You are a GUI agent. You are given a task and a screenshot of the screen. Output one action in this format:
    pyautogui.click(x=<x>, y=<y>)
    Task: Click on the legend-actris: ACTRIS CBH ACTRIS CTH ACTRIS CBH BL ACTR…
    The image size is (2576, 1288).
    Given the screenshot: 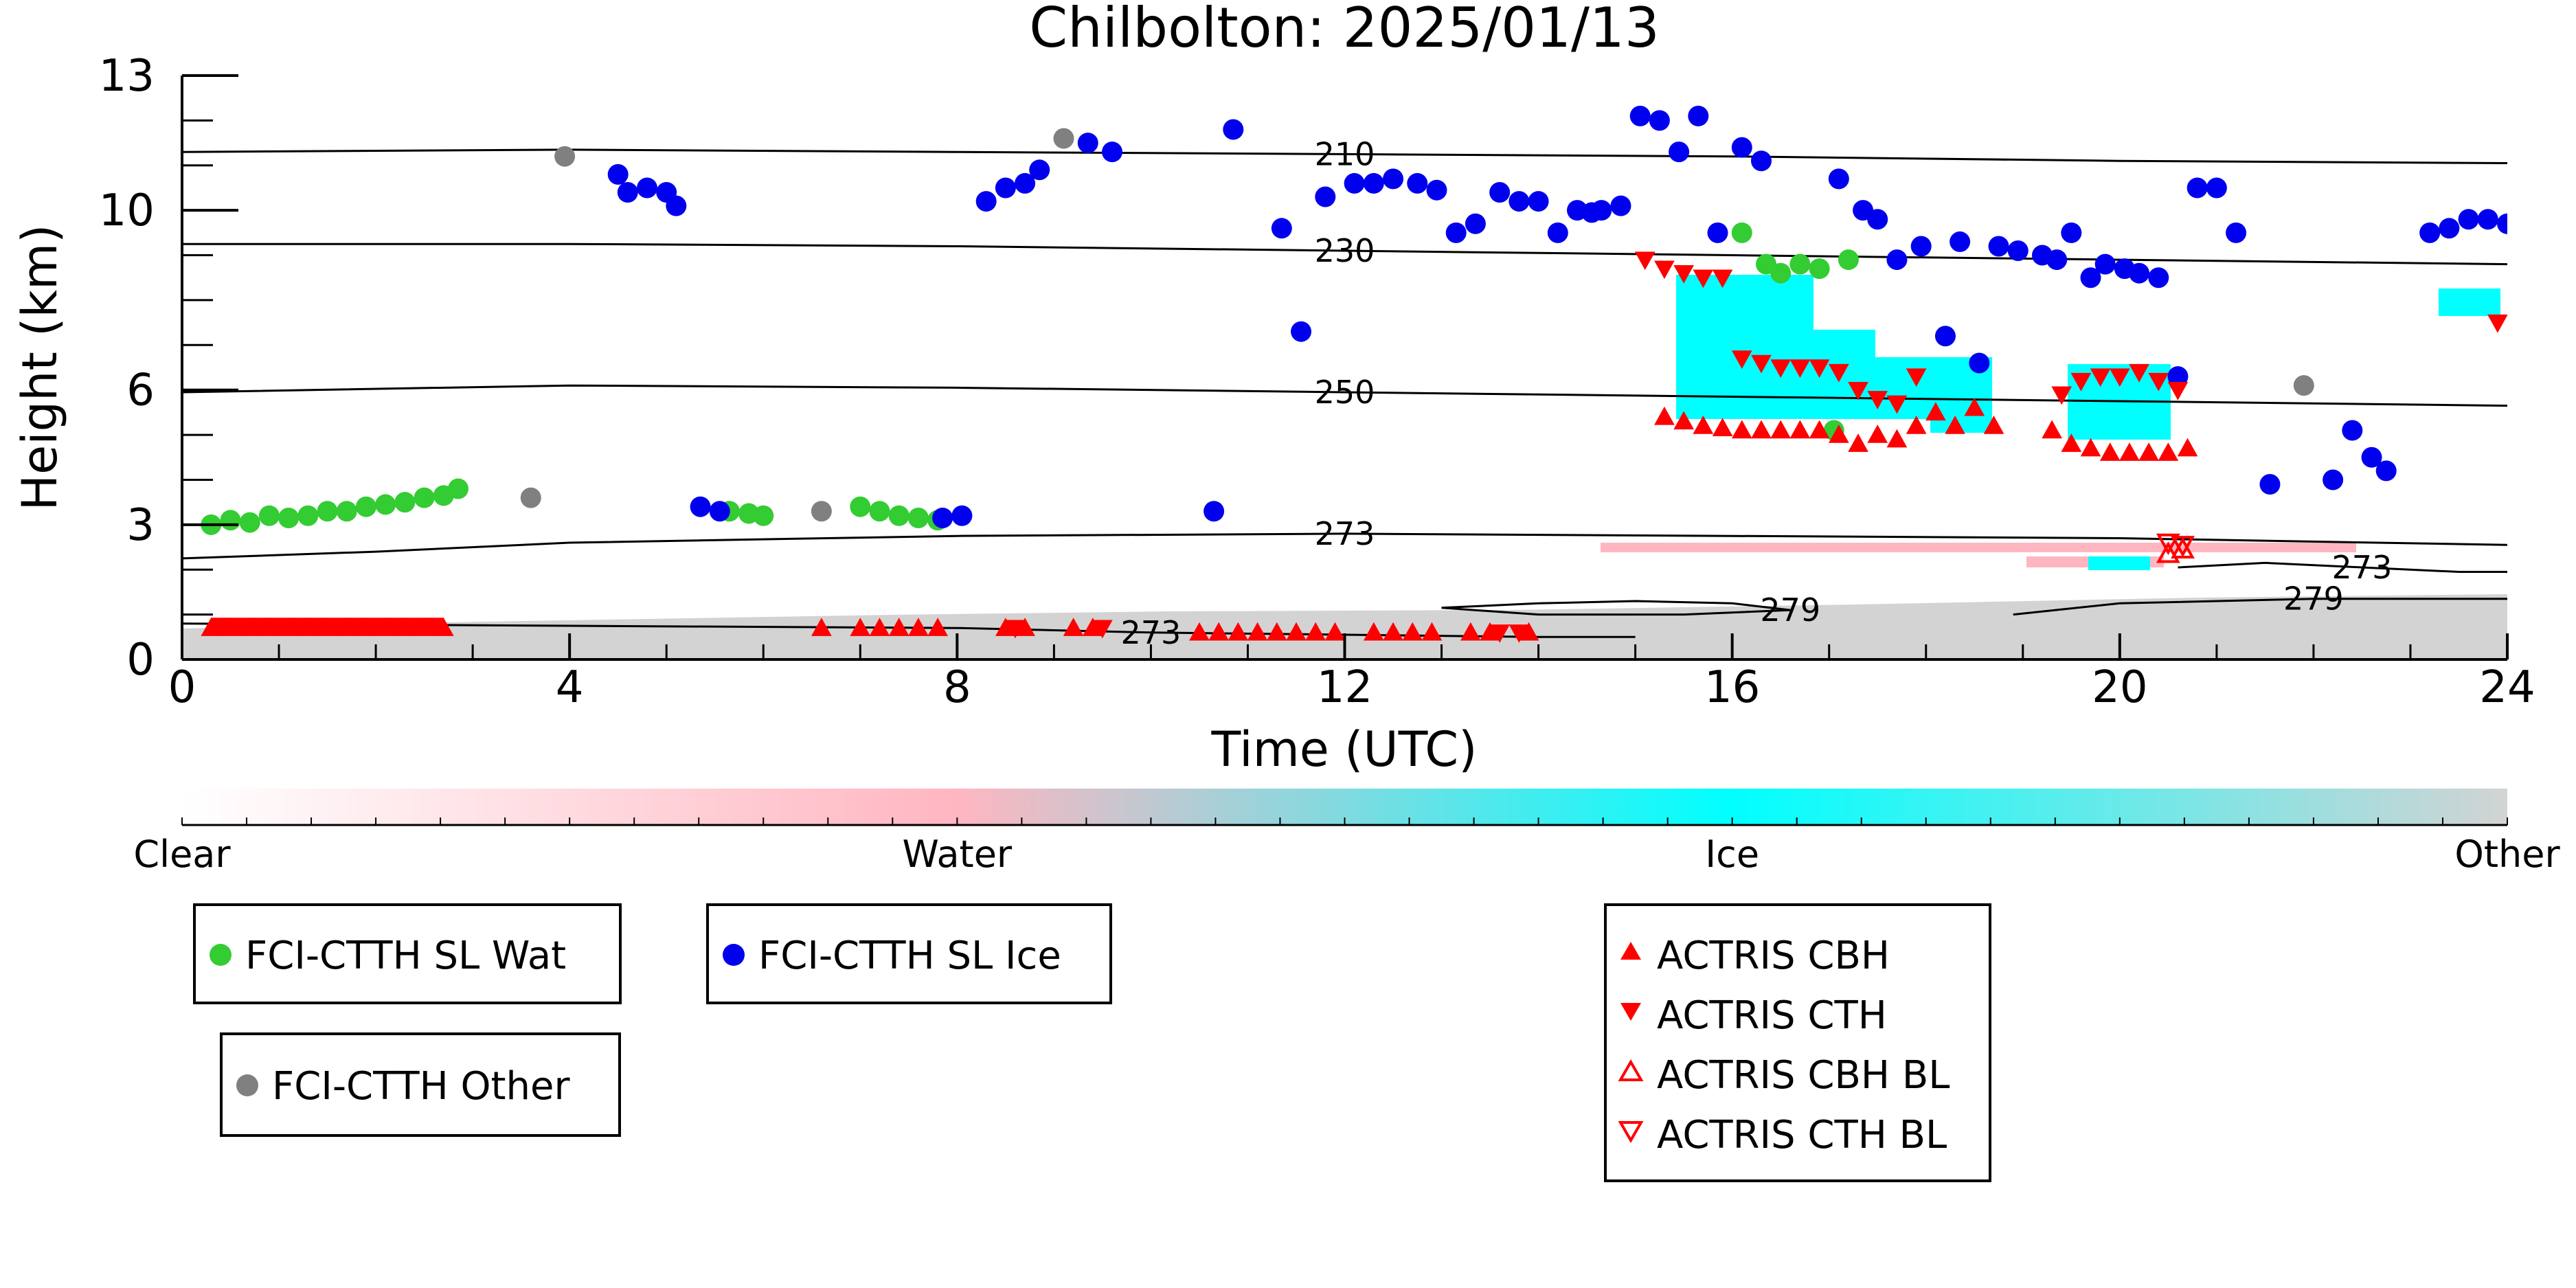 What is the action you would take?
    pyautogui.click(x=1797, y=1042)
    